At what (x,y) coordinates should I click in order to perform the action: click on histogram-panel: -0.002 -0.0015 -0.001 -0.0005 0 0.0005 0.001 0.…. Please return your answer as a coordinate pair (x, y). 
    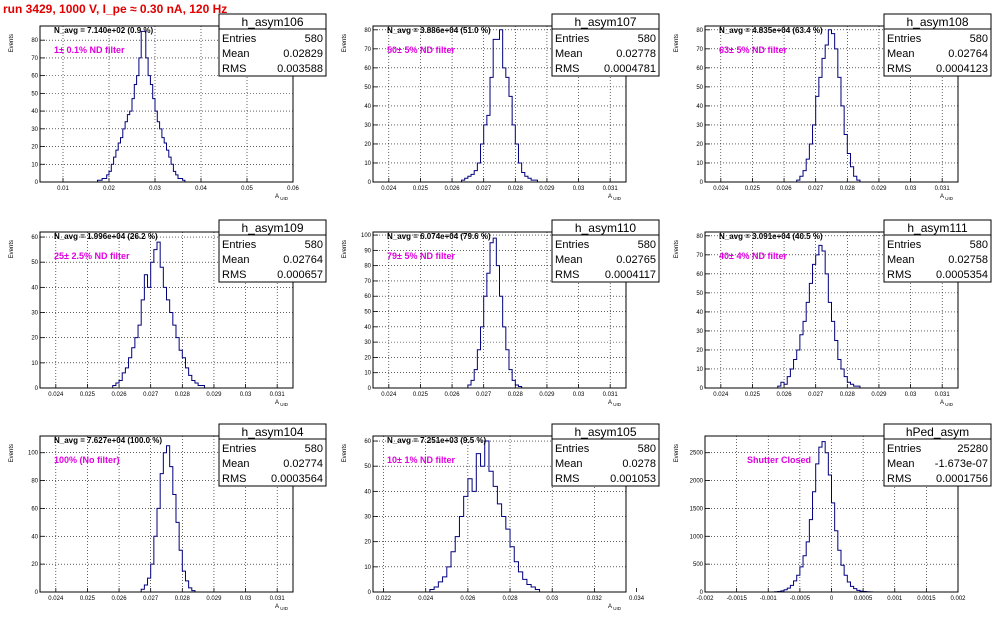
    Looking at the image, I should click on (833, 512).